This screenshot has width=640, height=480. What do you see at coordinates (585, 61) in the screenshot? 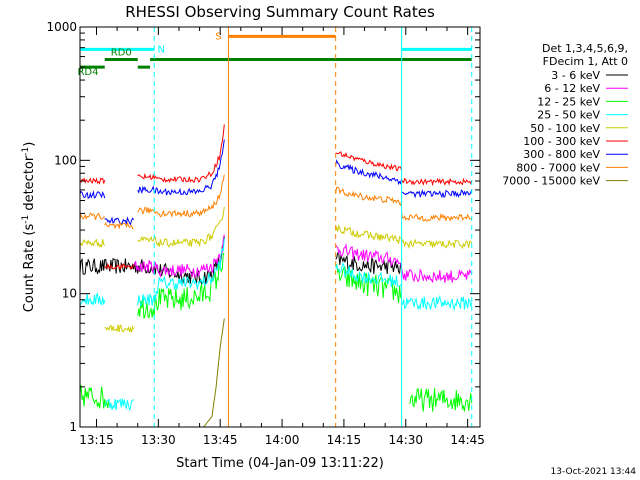
I see `legend-header-line-2: FDecim 1, Att 0` at bounding box center [585, 61].